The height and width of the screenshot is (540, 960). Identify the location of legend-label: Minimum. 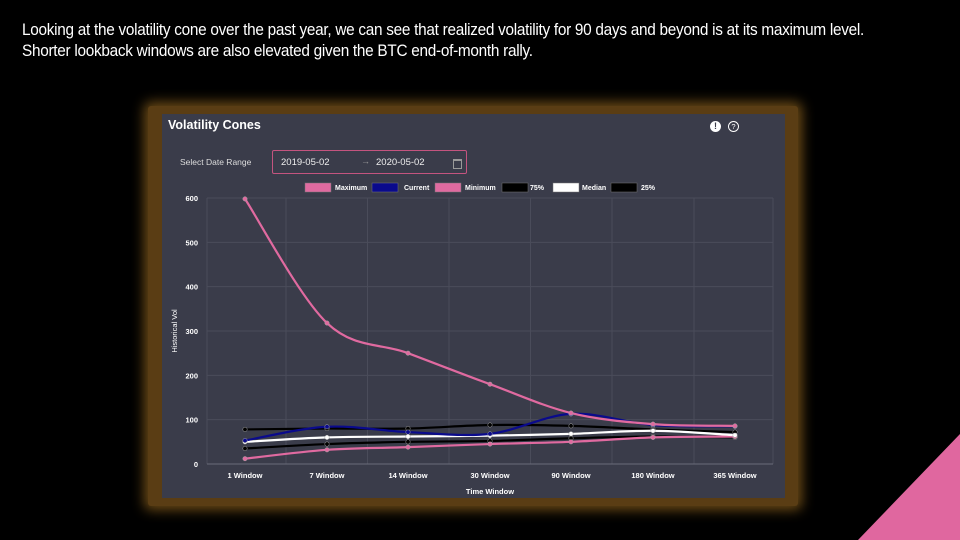
(480, 188).